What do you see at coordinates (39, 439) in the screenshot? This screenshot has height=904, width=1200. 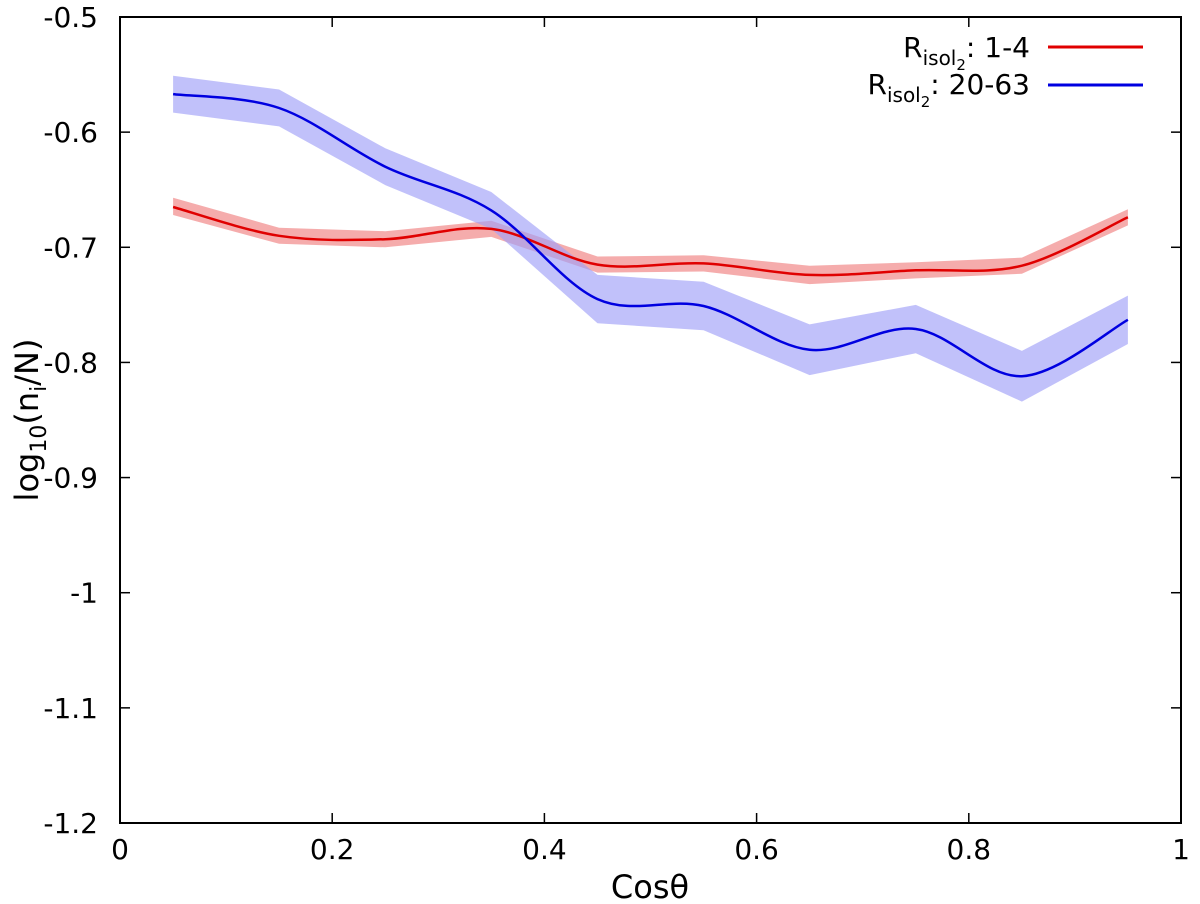 I see `y-label-sub: 10` at bounding box center [39, 439].